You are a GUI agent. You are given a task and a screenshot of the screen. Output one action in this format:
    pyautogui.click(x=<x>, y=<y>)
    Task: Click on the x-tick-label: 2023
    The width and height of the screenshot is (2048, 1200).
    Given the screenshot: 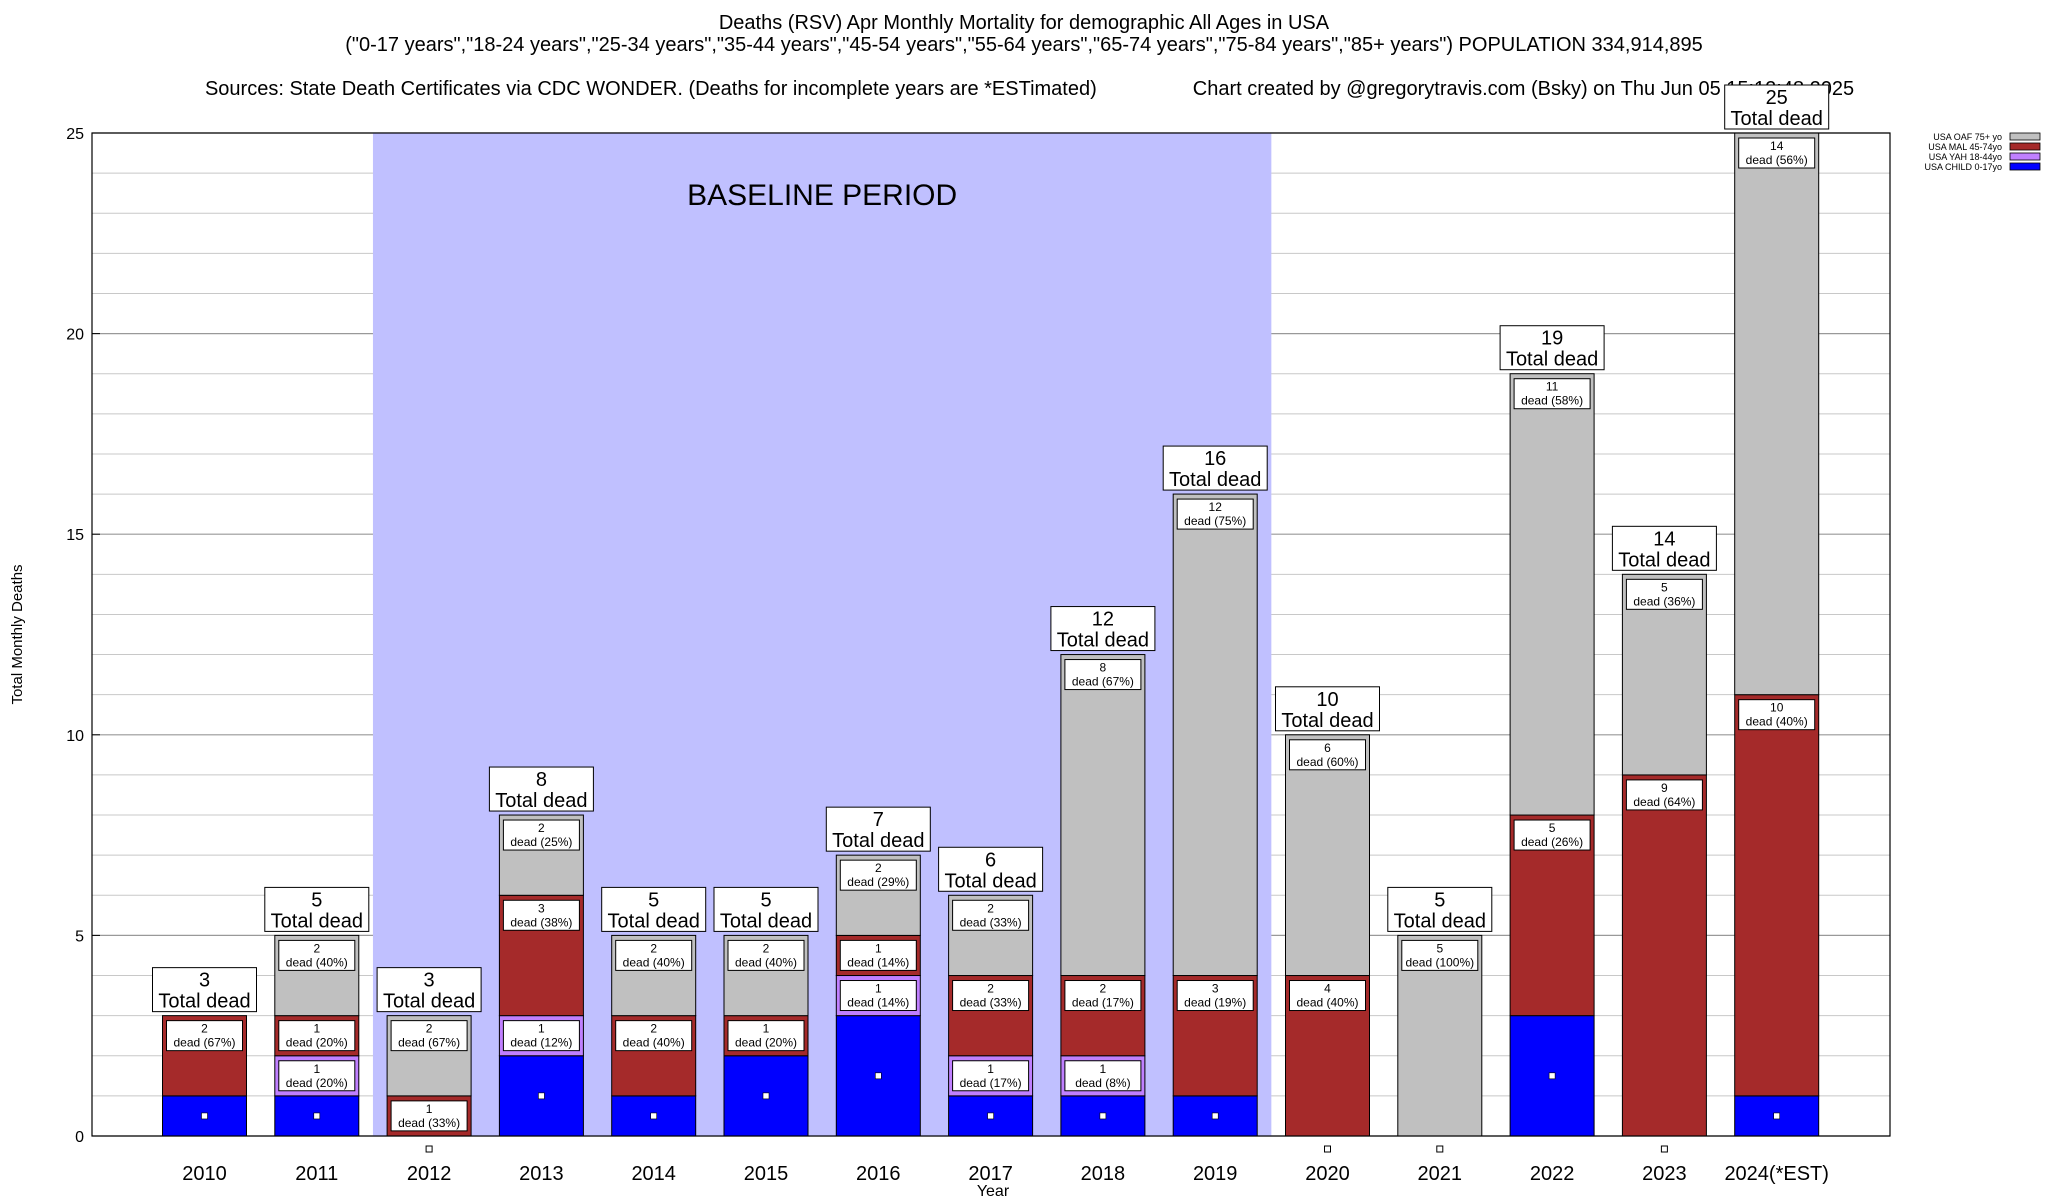 What is the action you would take?
    pyautogui.click(x=1664, y=1174)
    